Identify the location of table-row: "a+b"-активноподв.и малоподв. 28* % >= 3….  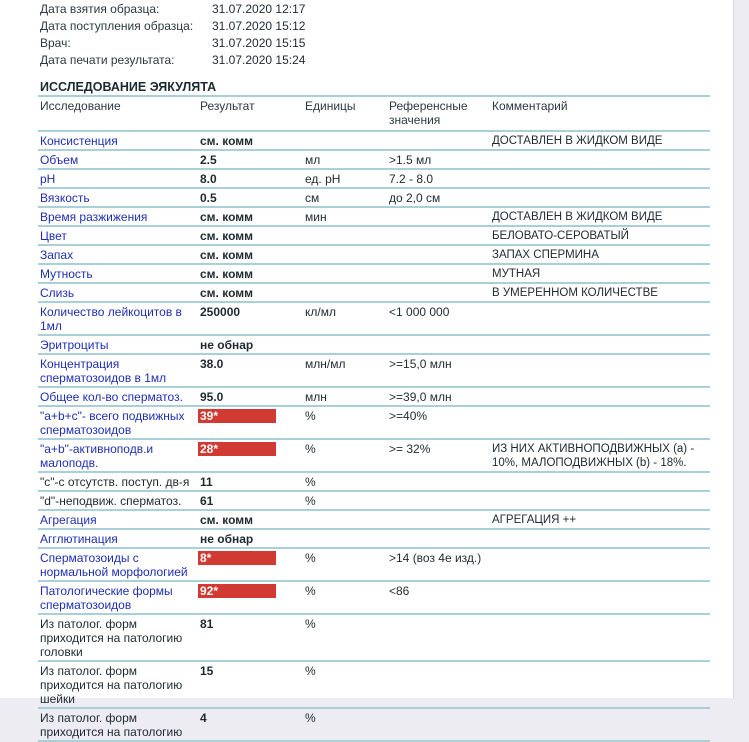
(374, 455).